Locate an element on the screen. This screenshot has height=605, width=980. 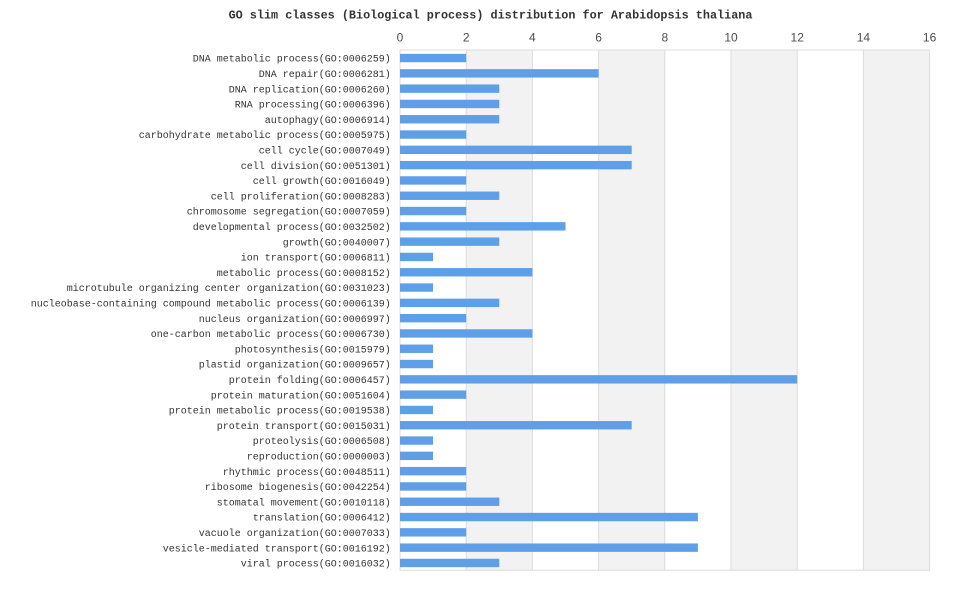
svg-text:DNA metabolic process(GO:00062: DNA metabolic process(GO:0006259) is located at coordinates (292, 60).